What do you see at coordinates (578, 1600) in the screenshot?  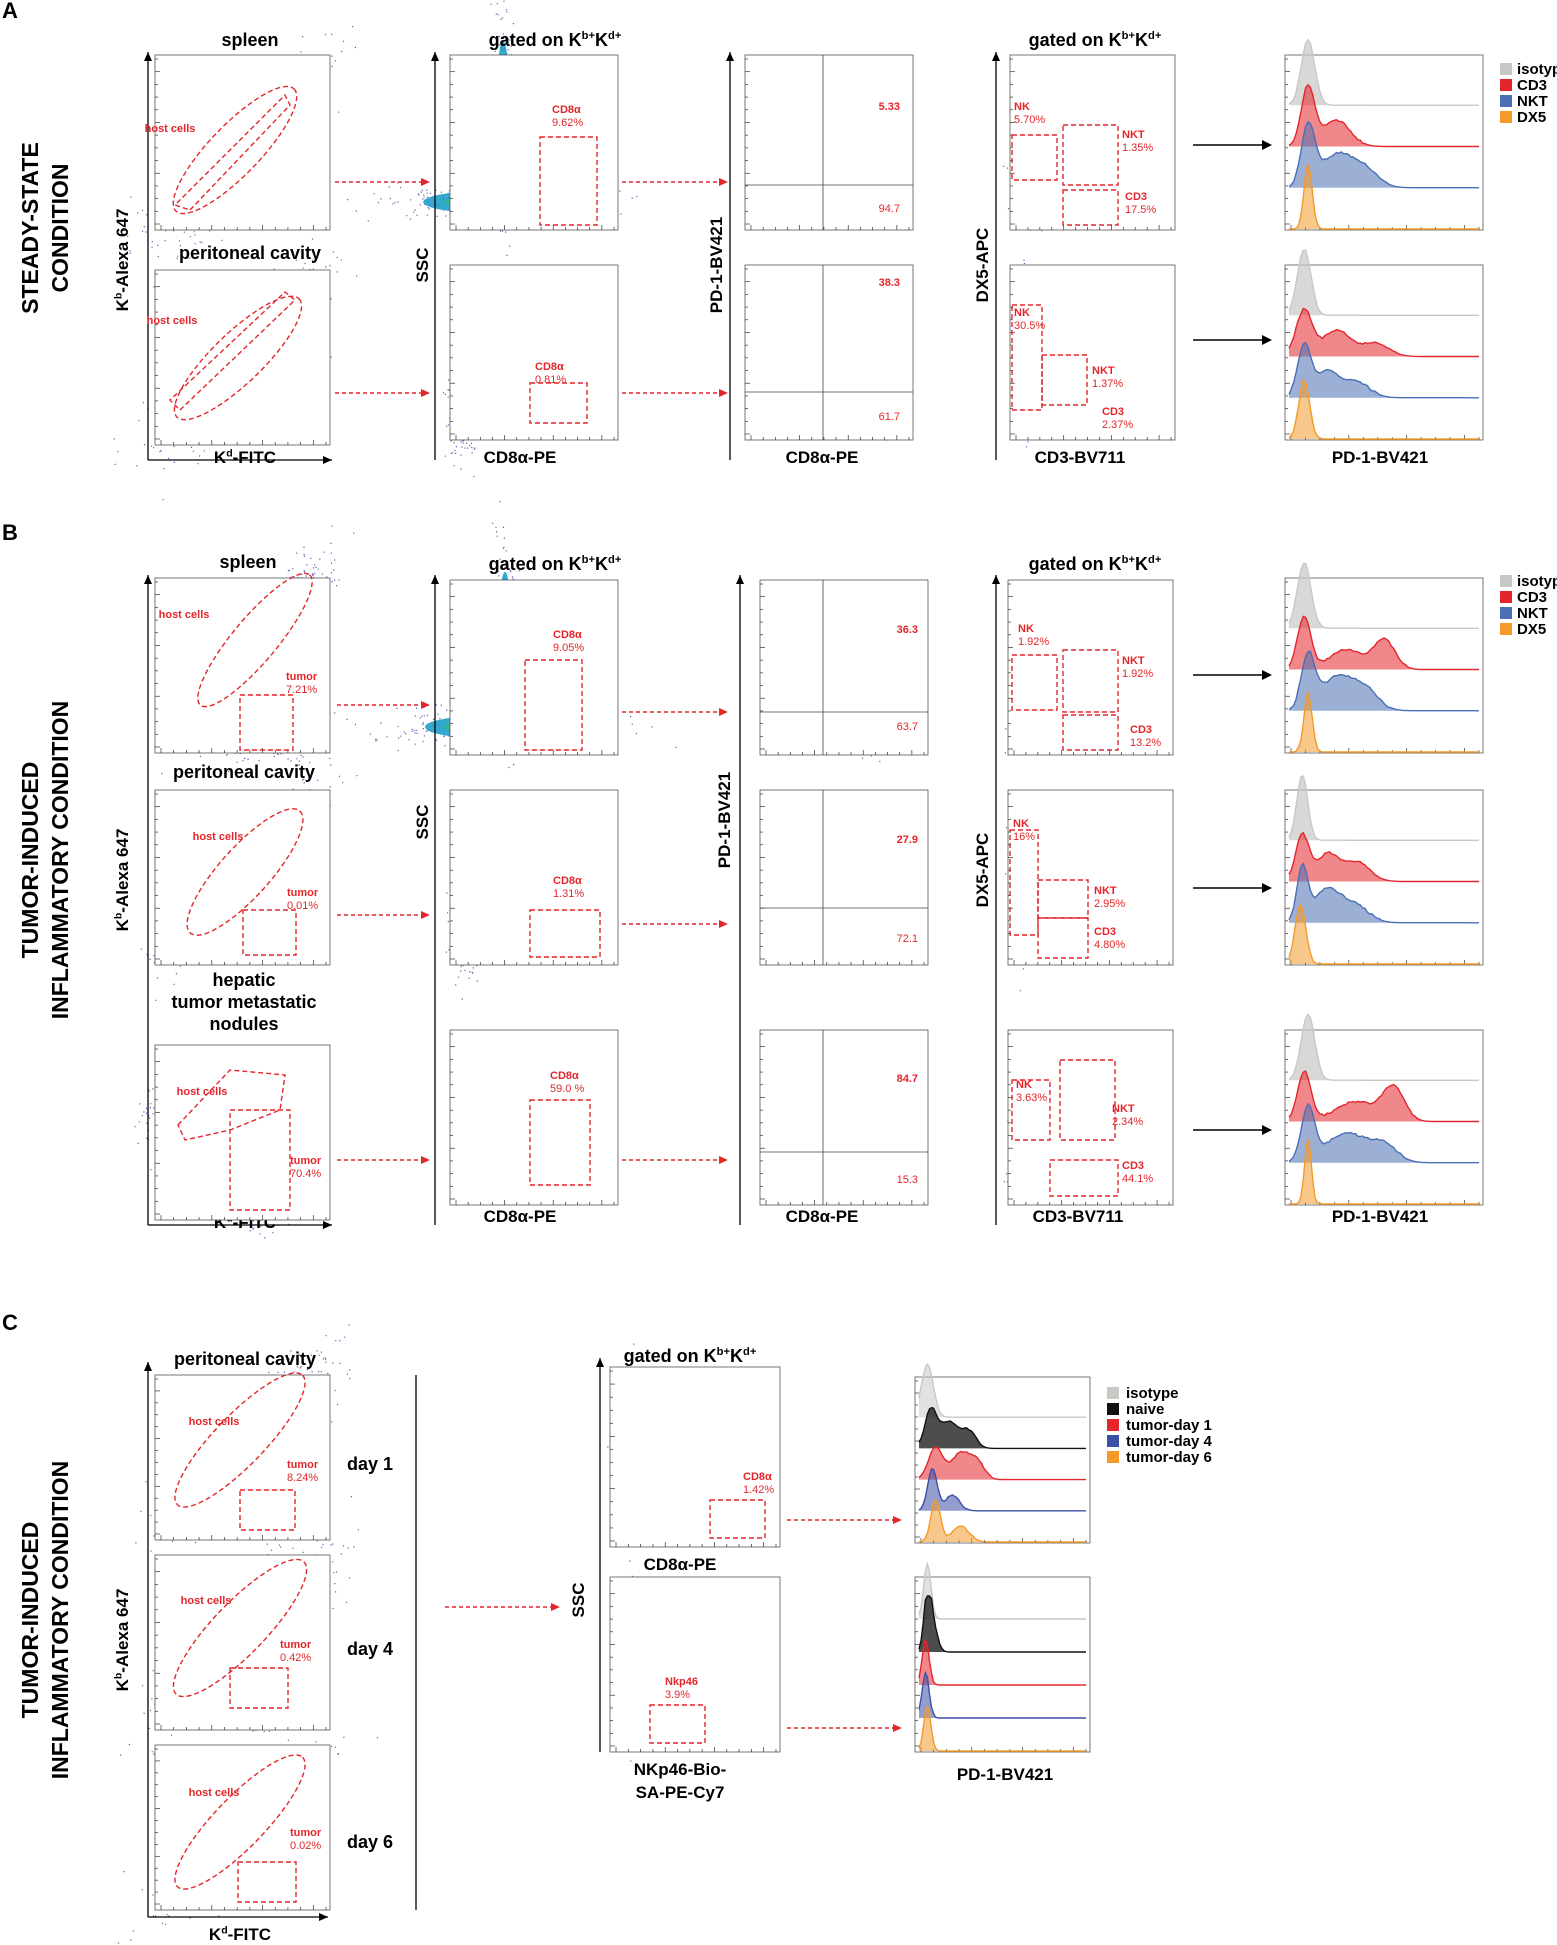 I see `c-ssc-label: SSC` at bounding box center [578, 1600].